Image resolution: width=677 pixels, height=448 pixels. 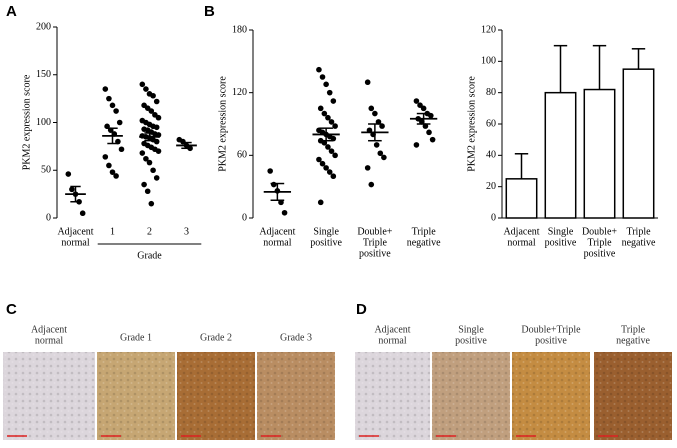 What do you see at coordinates (11, 309) in the screenshot?
I see `panel-label: C` at bounding box center [11, 309].